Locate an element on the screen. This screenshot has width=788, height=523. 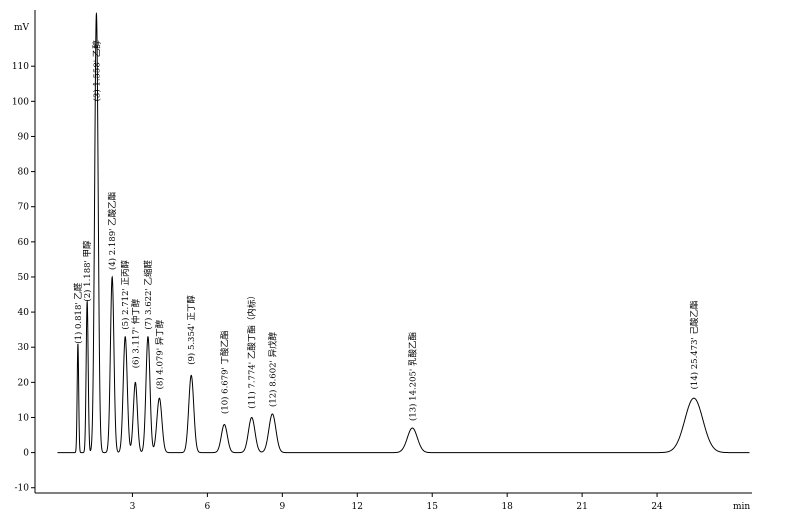
peak-label-1: (1) 0.818' 乙醛 is located at coordinates (78, 313).